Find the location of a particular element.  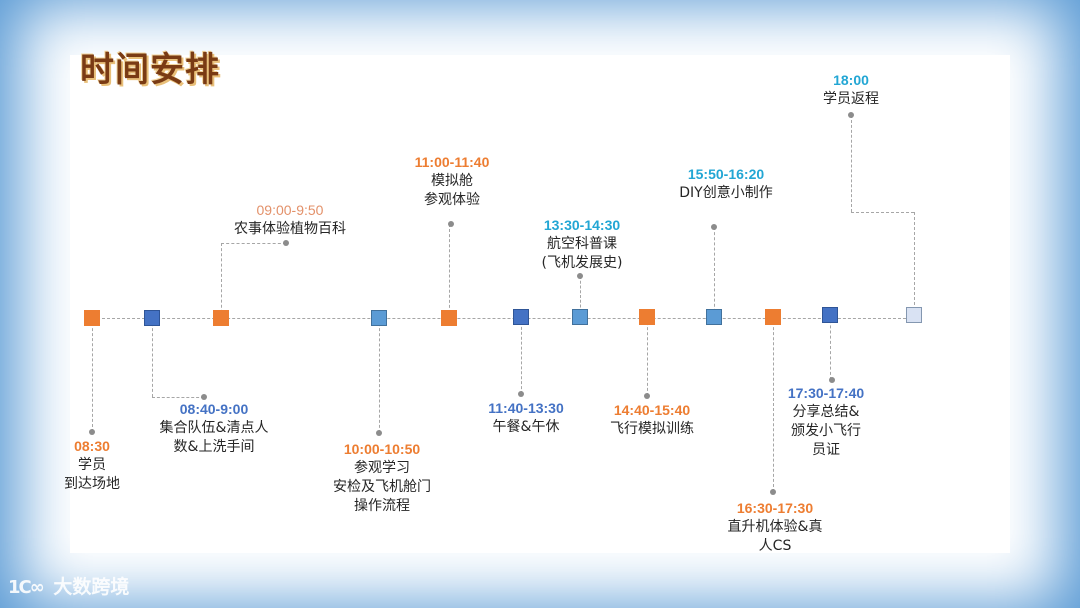

event-time: 09:00-9:50 is located at coordinates (290, 210).